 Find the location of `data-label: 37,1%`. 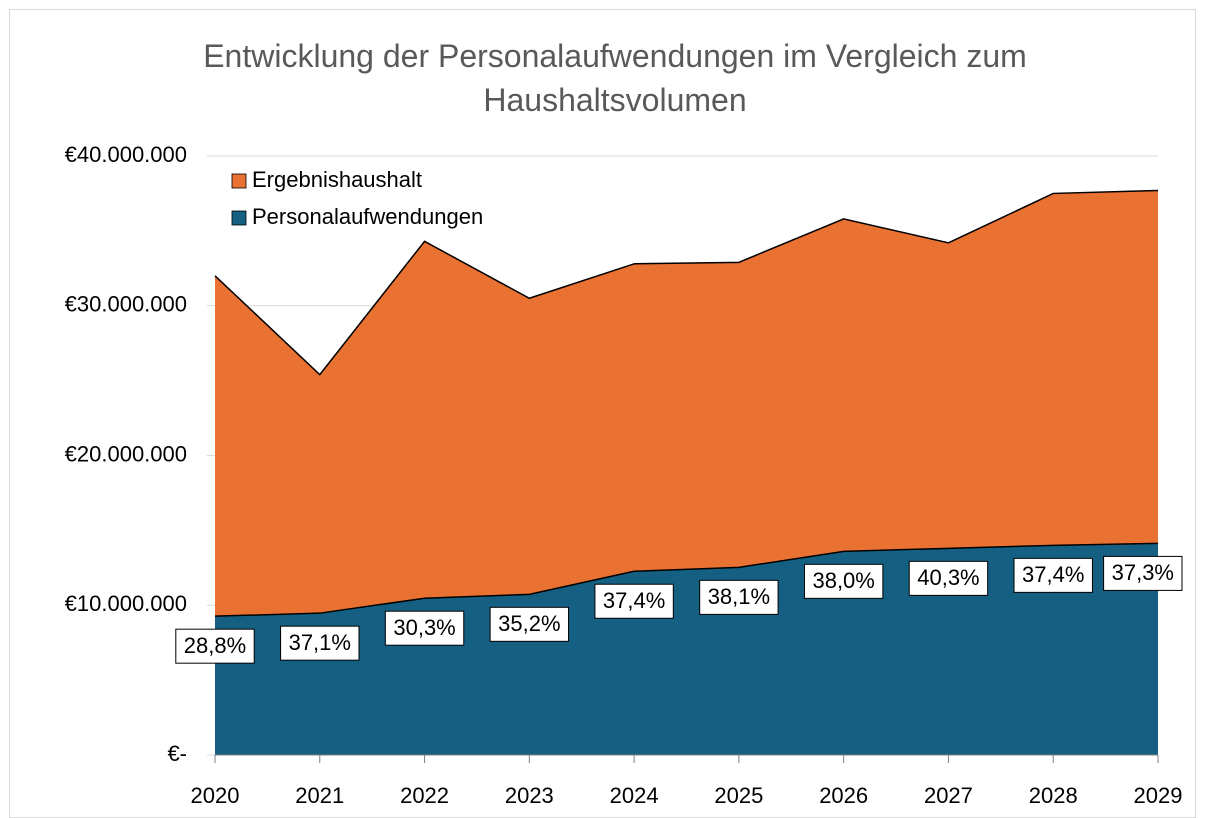

data-label: 37,1% is located at coordinates (320, 643).